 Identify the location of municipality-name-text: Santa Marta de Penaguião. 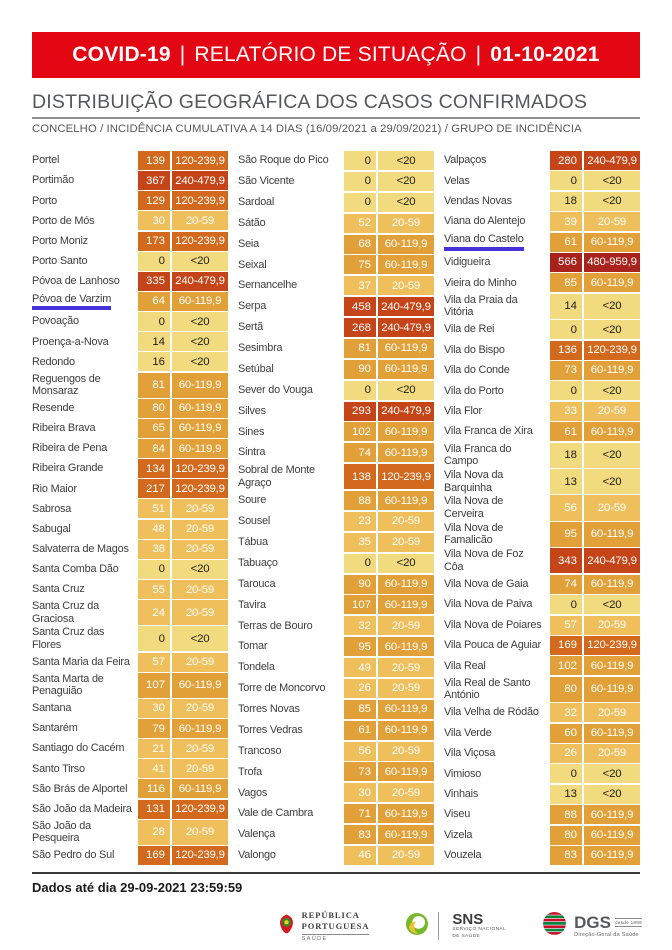
(68, 685).